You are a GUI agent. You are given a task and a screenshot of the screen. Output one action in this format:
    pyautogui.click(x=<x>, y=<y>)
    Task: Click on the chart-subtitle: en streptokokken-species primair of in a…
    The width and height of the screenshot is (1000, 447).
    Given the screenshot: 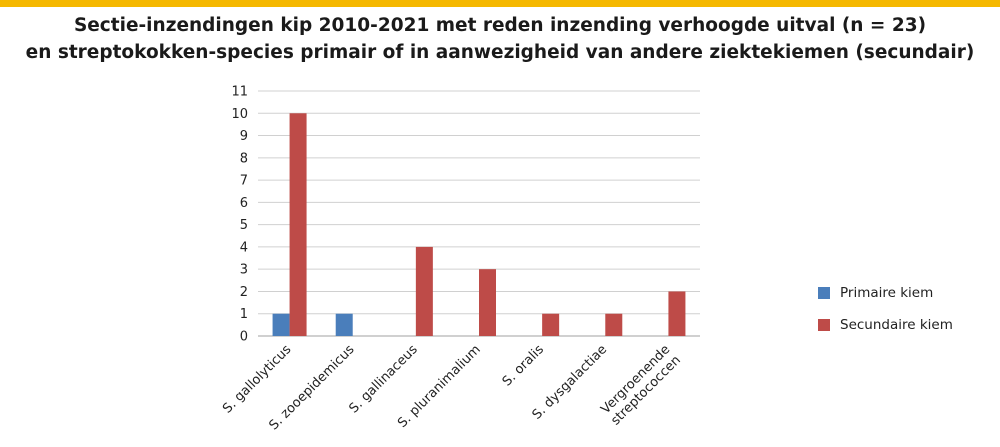 What is the action you would take?
    pyautogui.click(x=500, y=52)
    